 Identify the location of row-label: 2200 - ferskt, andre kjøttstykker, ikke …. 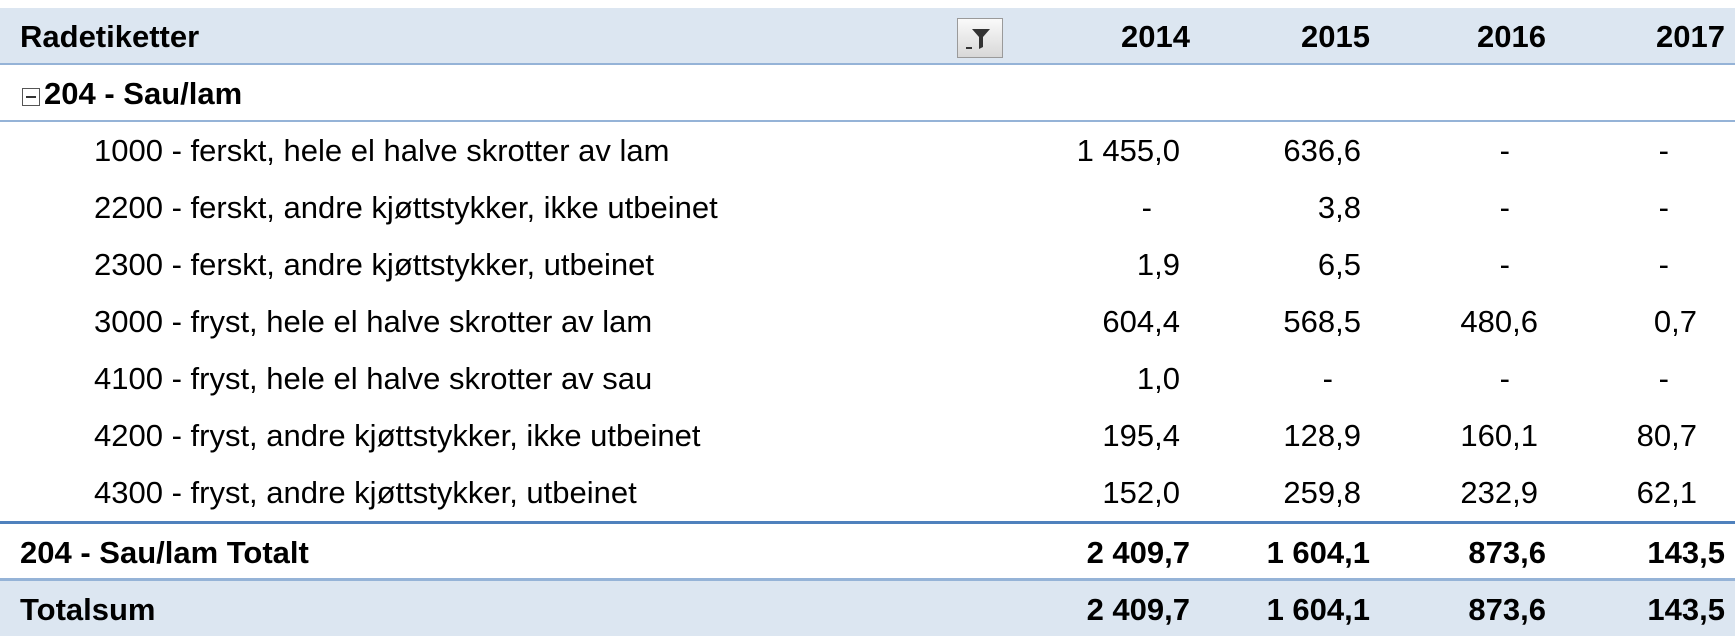
(406, 207).